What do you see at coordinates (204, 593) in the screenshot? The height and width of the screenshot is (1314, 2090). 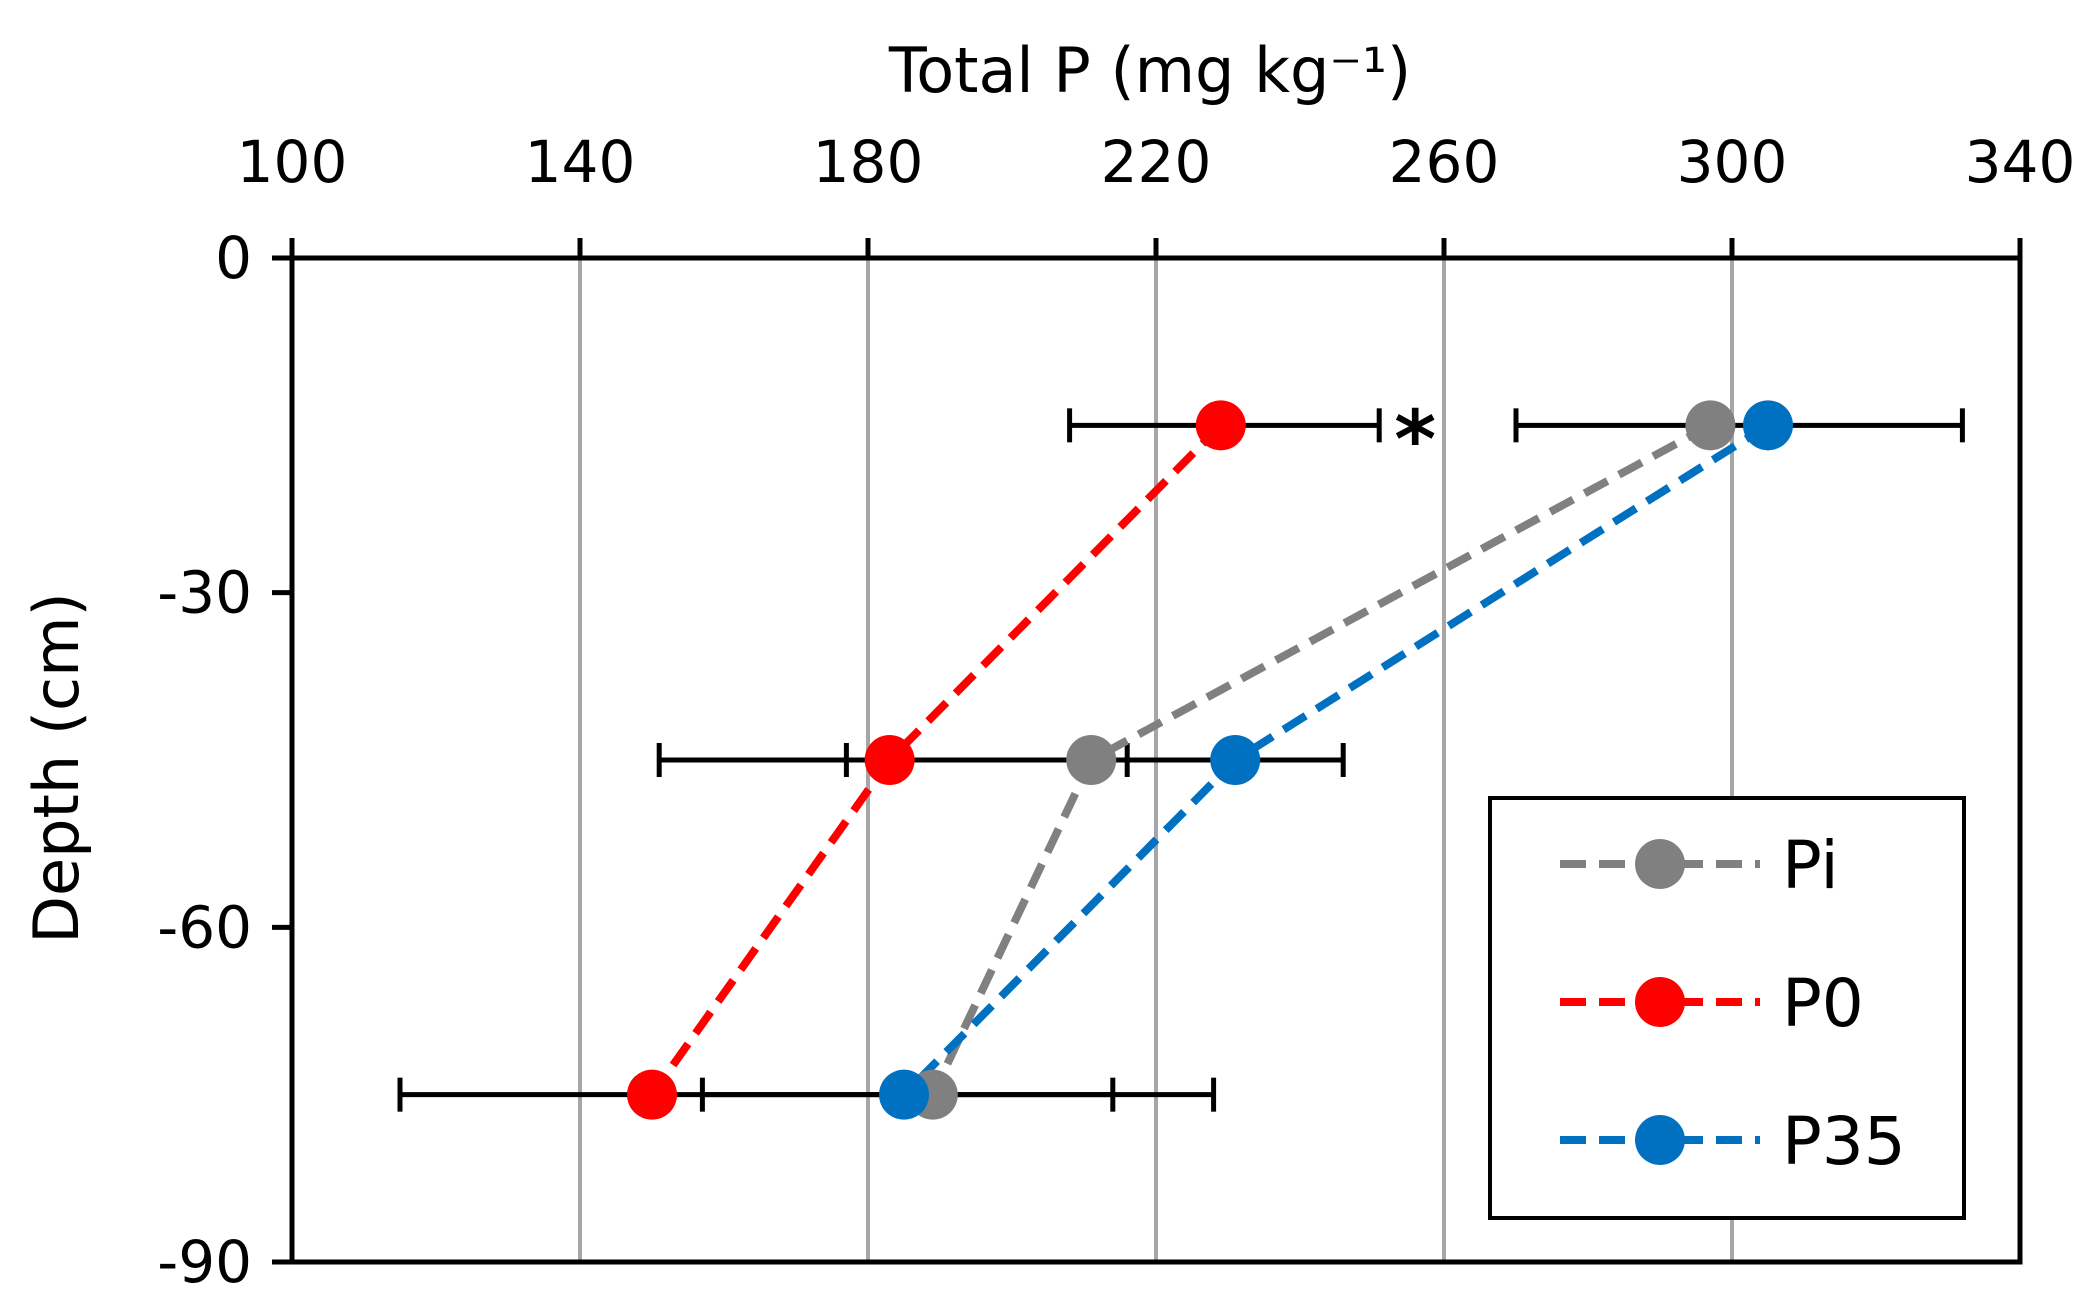 I see `y-tick-label--30: -30` at bounding box center [204, 593].